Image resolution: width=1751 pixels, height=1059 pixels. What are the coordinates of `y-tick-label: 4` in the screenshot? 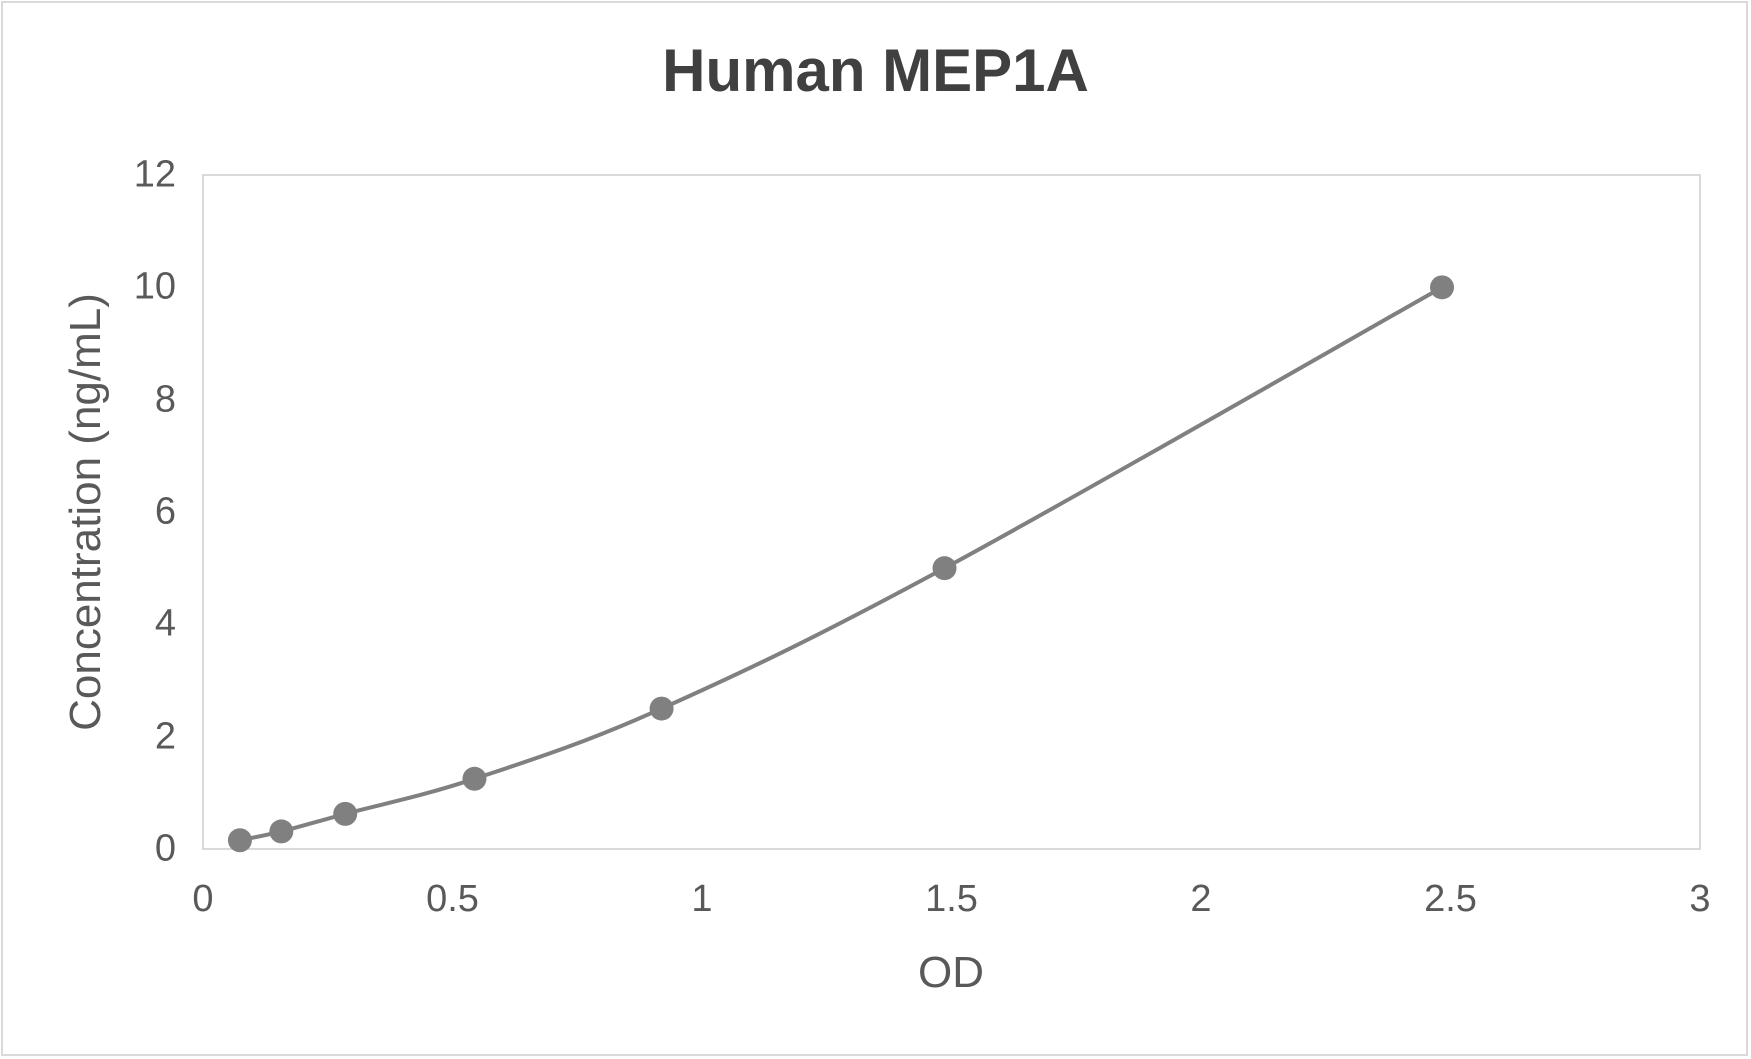 It's located at (165, 623).